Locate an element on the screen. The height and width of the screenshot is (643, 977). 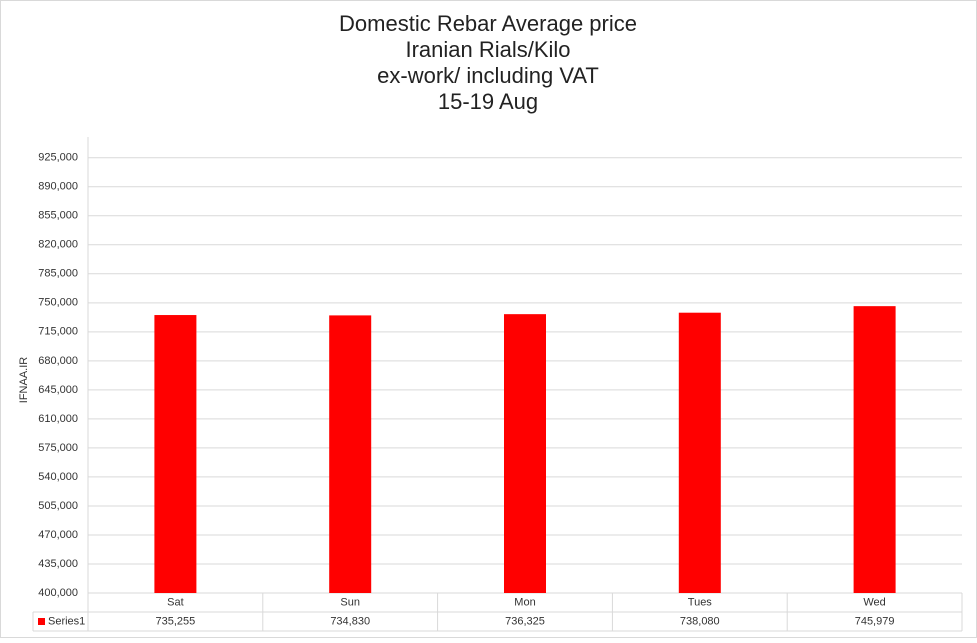
y-tick-label: 400,000 is located at coordinates (58, 593).